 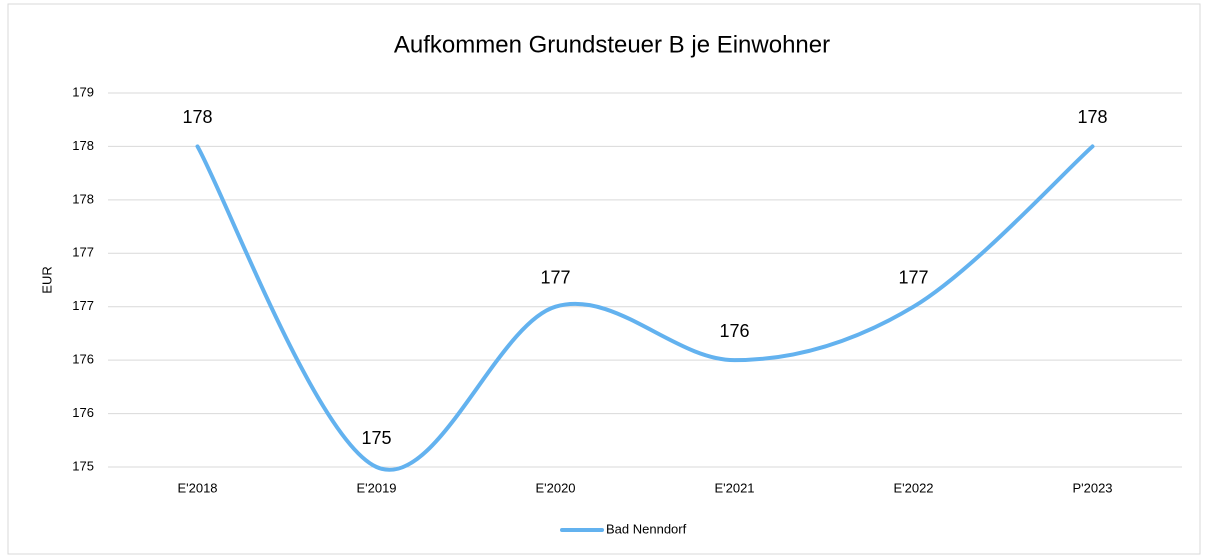 What do you see at coordinates (46, 279) in the screenshot?
I see `y-axis-label: EUR` at bounding box center [46, 279].